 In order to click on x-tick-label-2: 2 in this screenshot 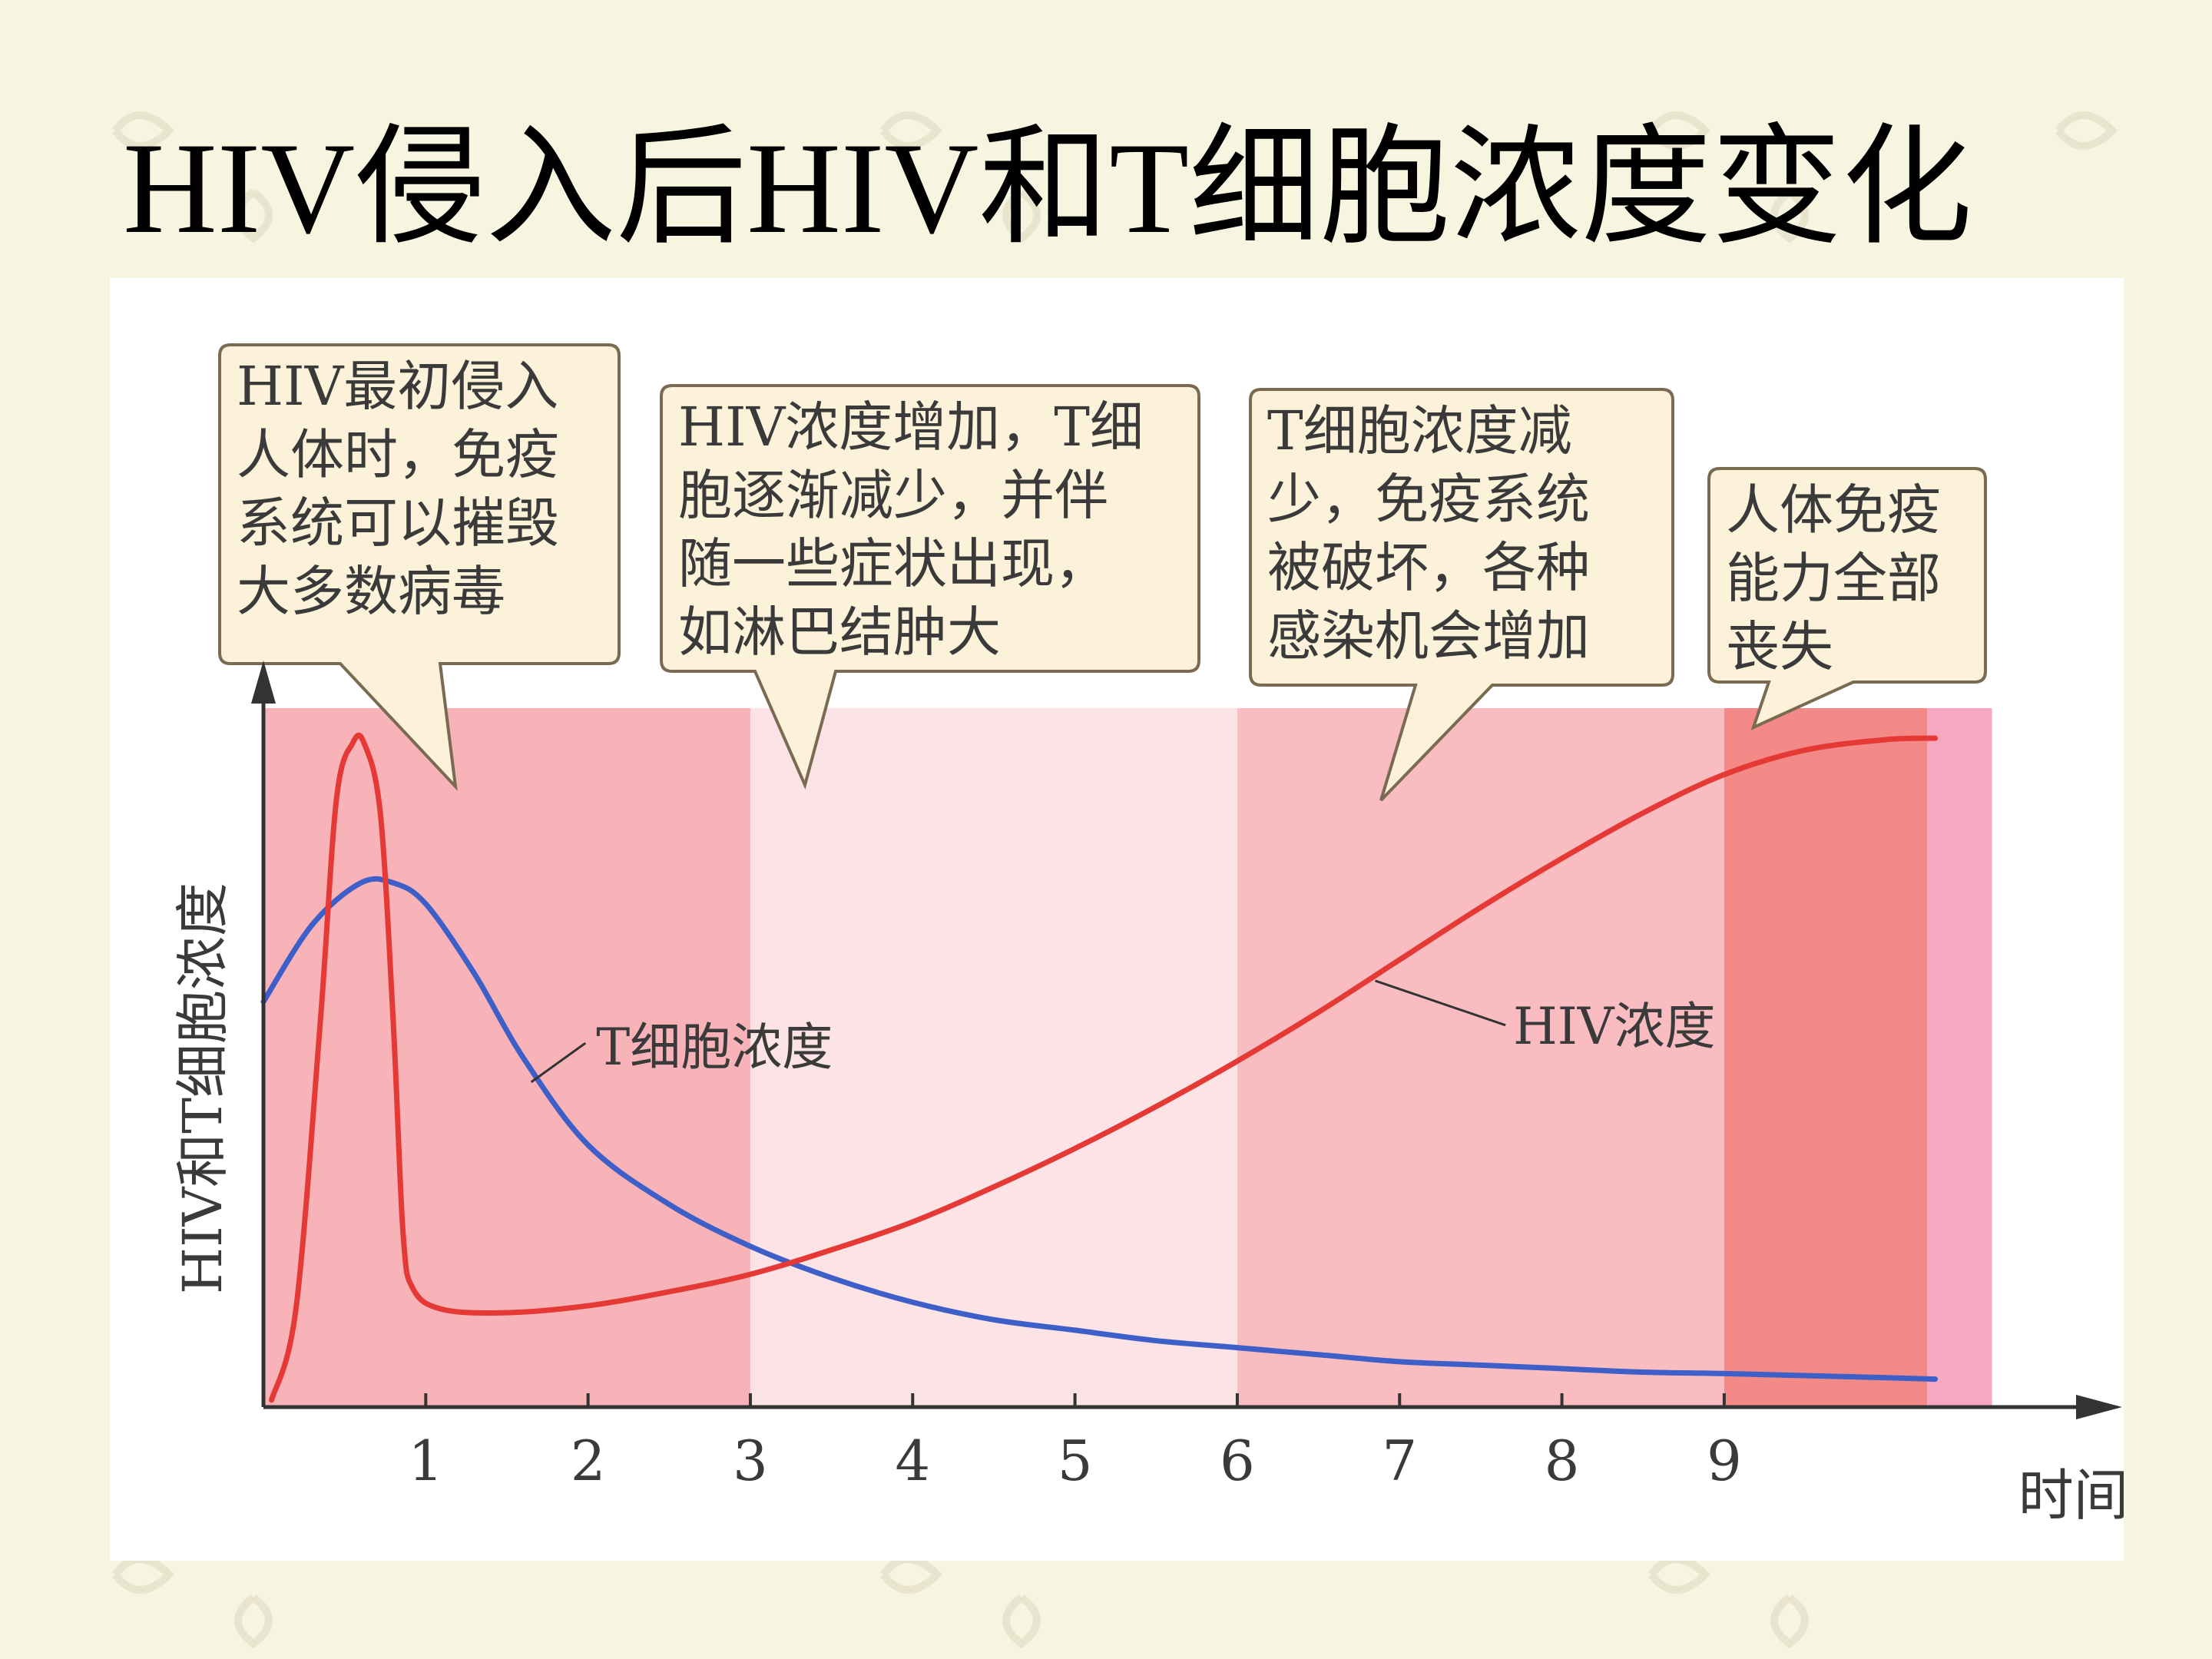, I will do `click(589, 1461)`.